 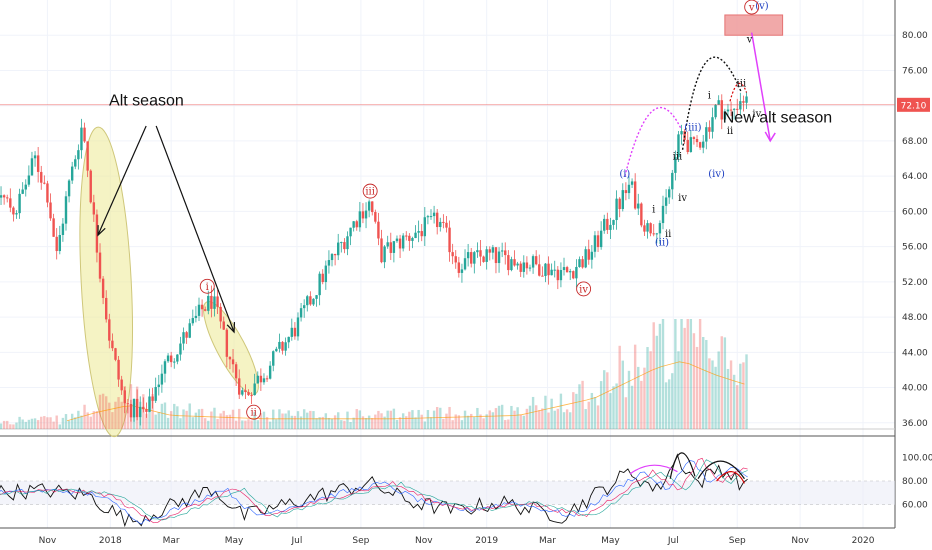 I want to click on time-tick-label: Mar, so click(x=171, y=541).